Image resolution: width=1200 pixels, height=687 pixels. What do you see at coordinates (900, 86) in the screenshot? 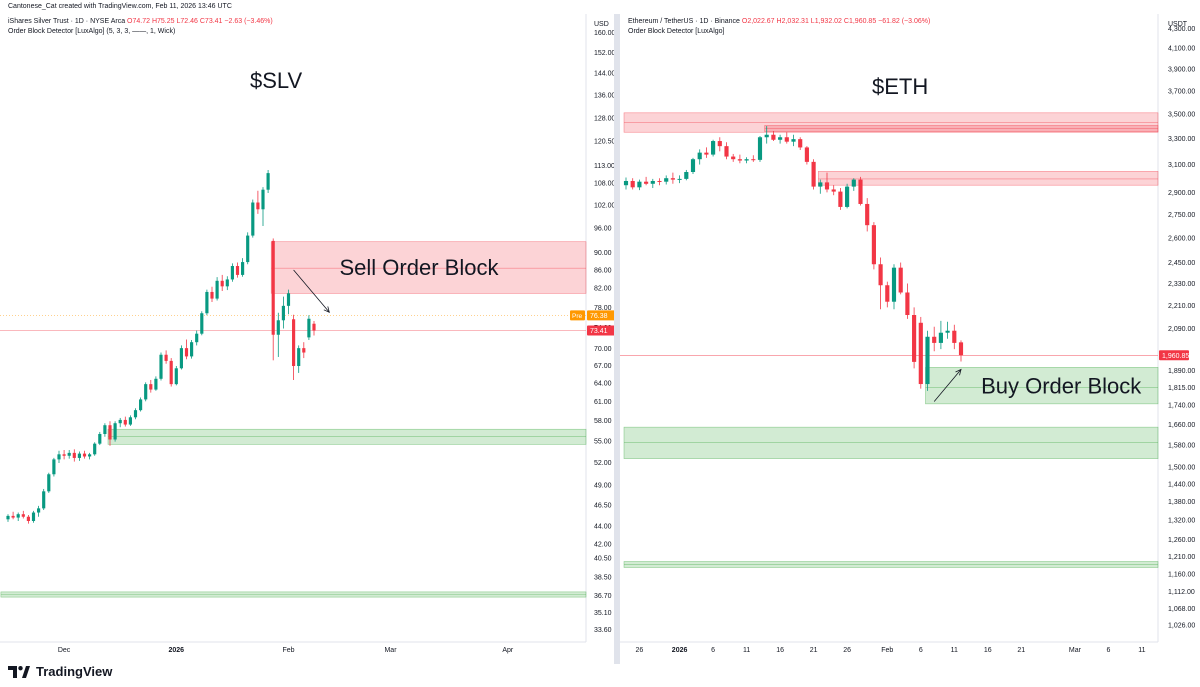
I see `eth-title: $ETH` at bounding box center [900, 86].